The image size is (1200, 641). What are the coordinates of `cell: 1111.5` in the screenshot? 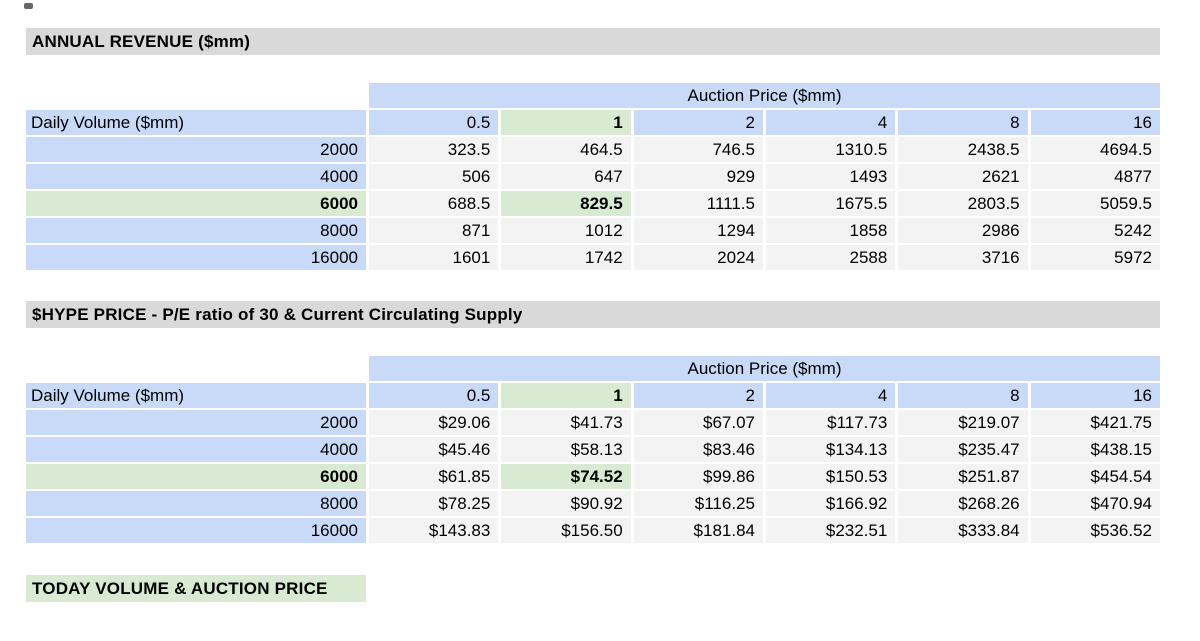 It's located at (698, 203).